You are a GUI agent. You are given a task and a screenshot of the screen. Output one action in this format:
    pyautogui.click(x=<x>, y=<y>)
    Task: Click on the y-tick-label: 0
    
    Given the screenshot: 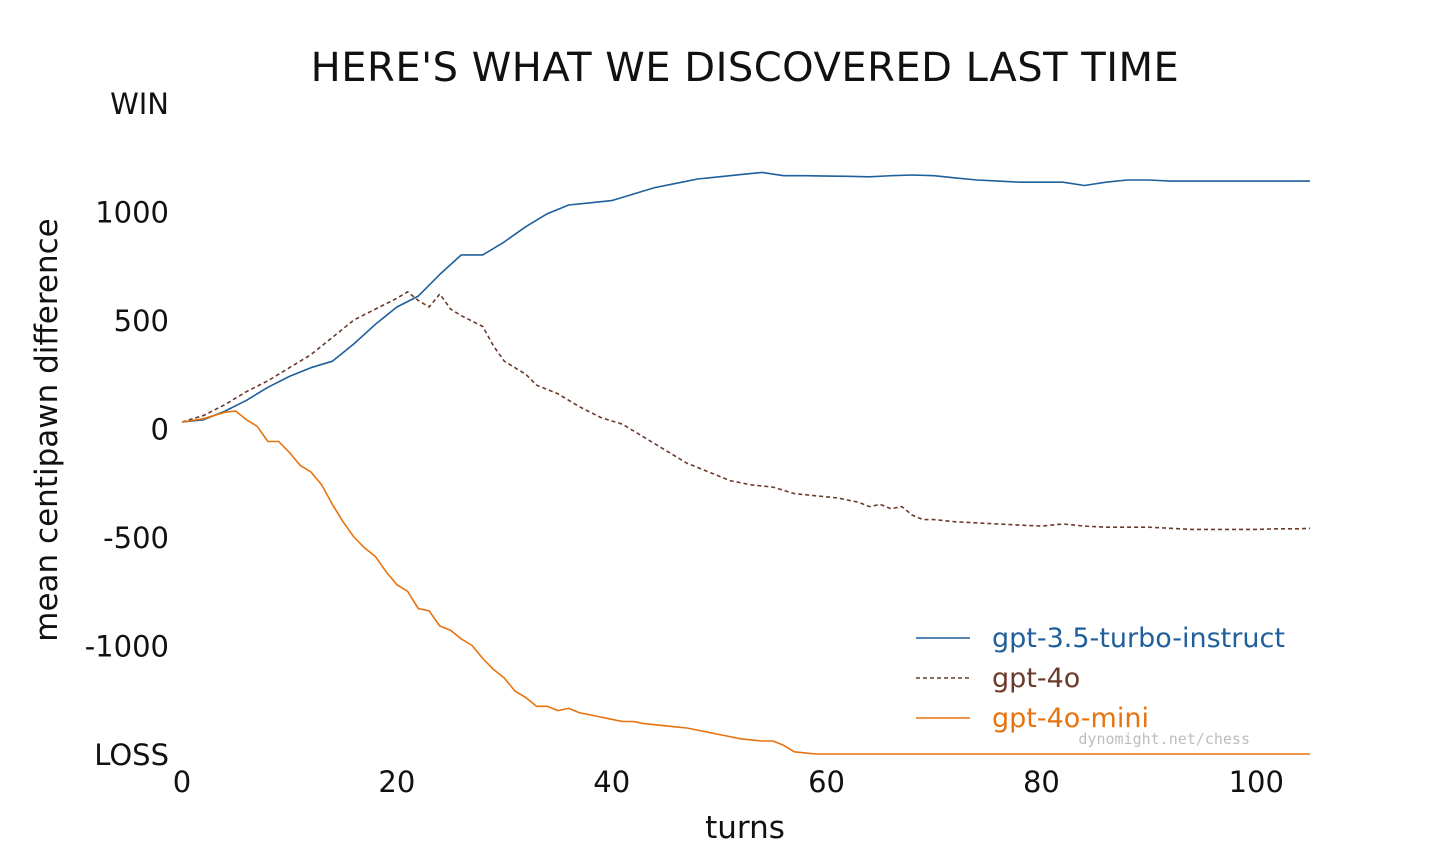 What is the action you would take?
    pyautogui.click(x=160, y=430)
    